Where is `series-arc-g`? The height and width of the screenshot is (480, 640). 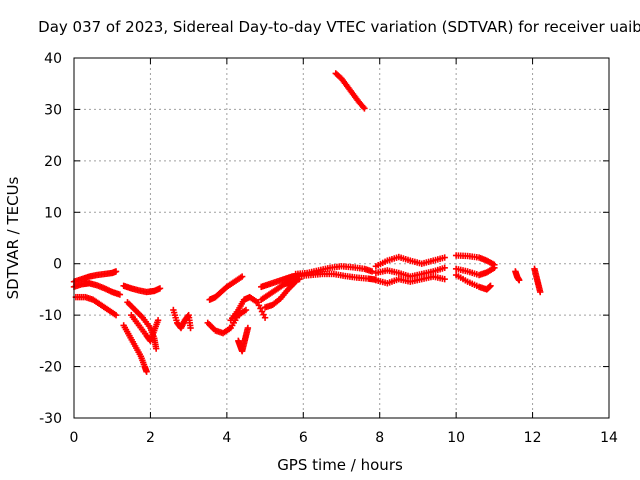 series-arc-g is located at coordinates (145, 328).